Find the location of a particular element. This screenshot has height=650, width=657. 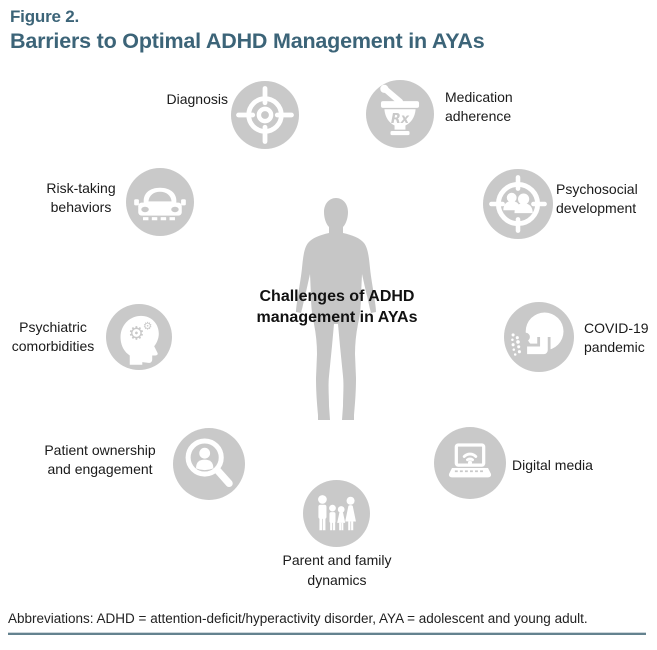

mortar-pestle-rx-icon: Rx is located at coordinates (400, 110).